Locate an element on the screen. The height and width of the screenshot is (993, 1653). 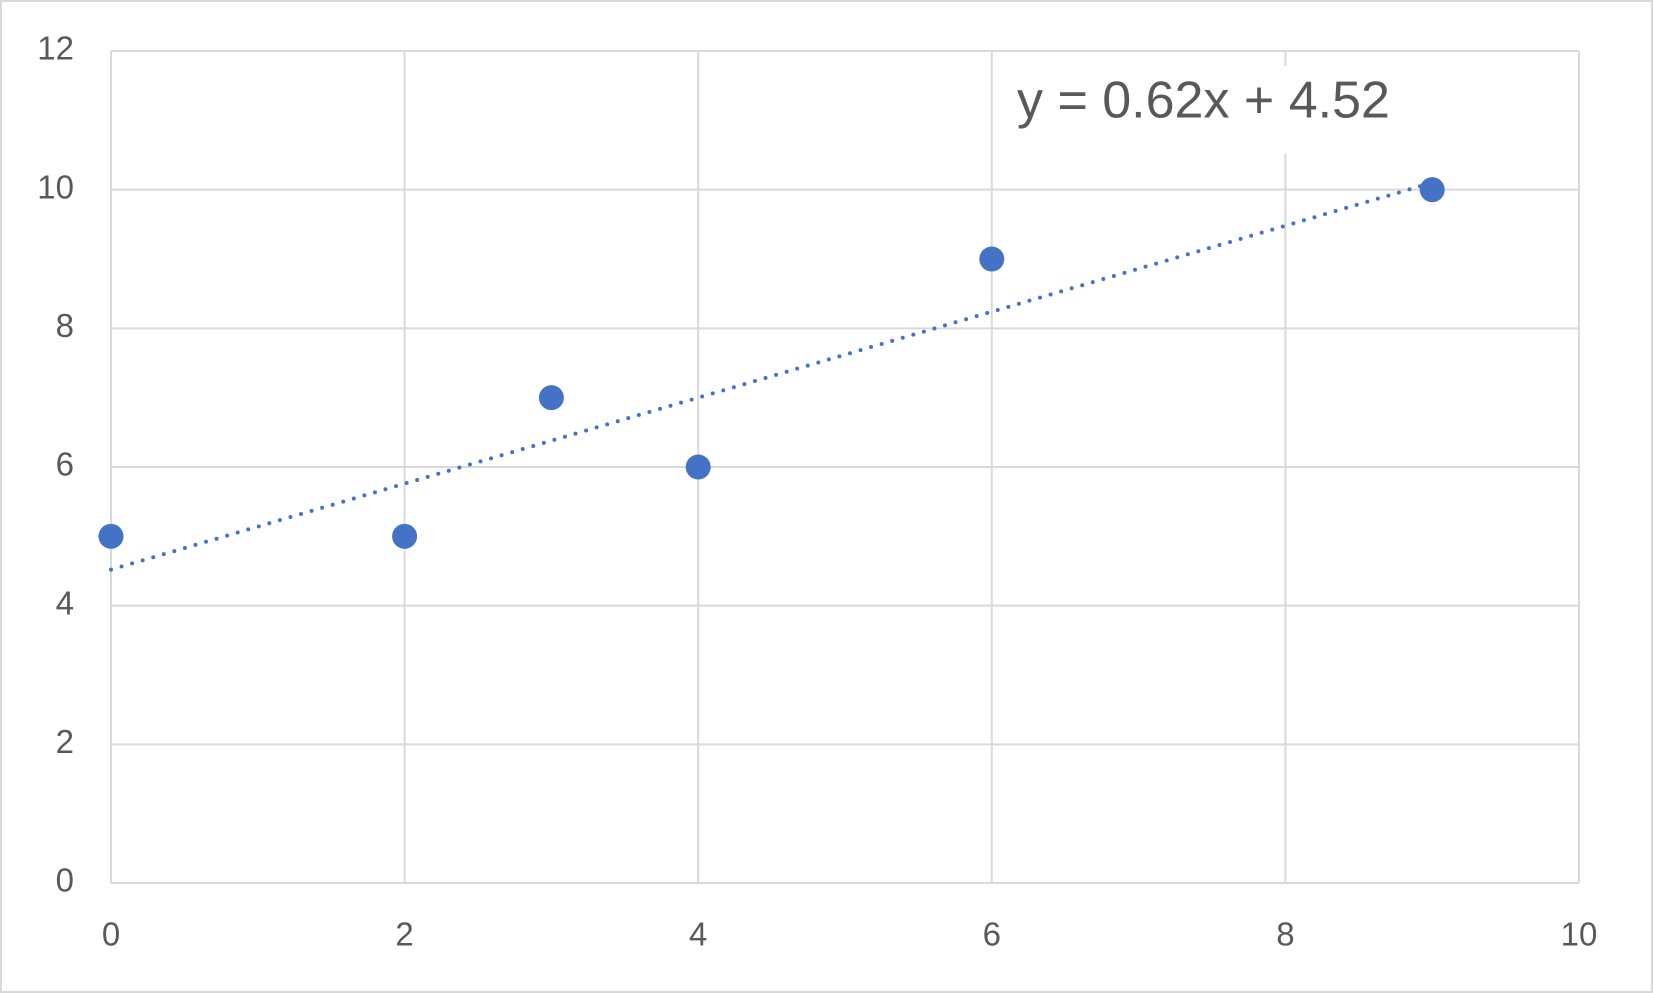
y-tick-label: 2 is located at coordinates (65, 741).